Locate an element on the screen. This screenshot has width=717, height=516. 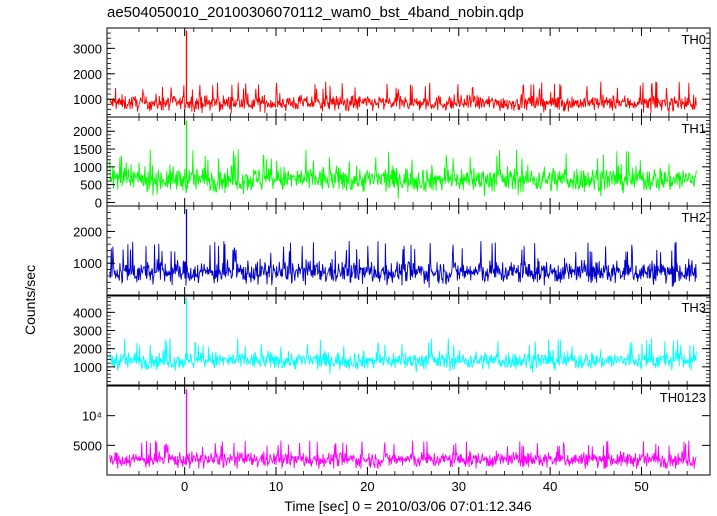
panel-label-th2: TH2 is located at coordinates (693, 217).